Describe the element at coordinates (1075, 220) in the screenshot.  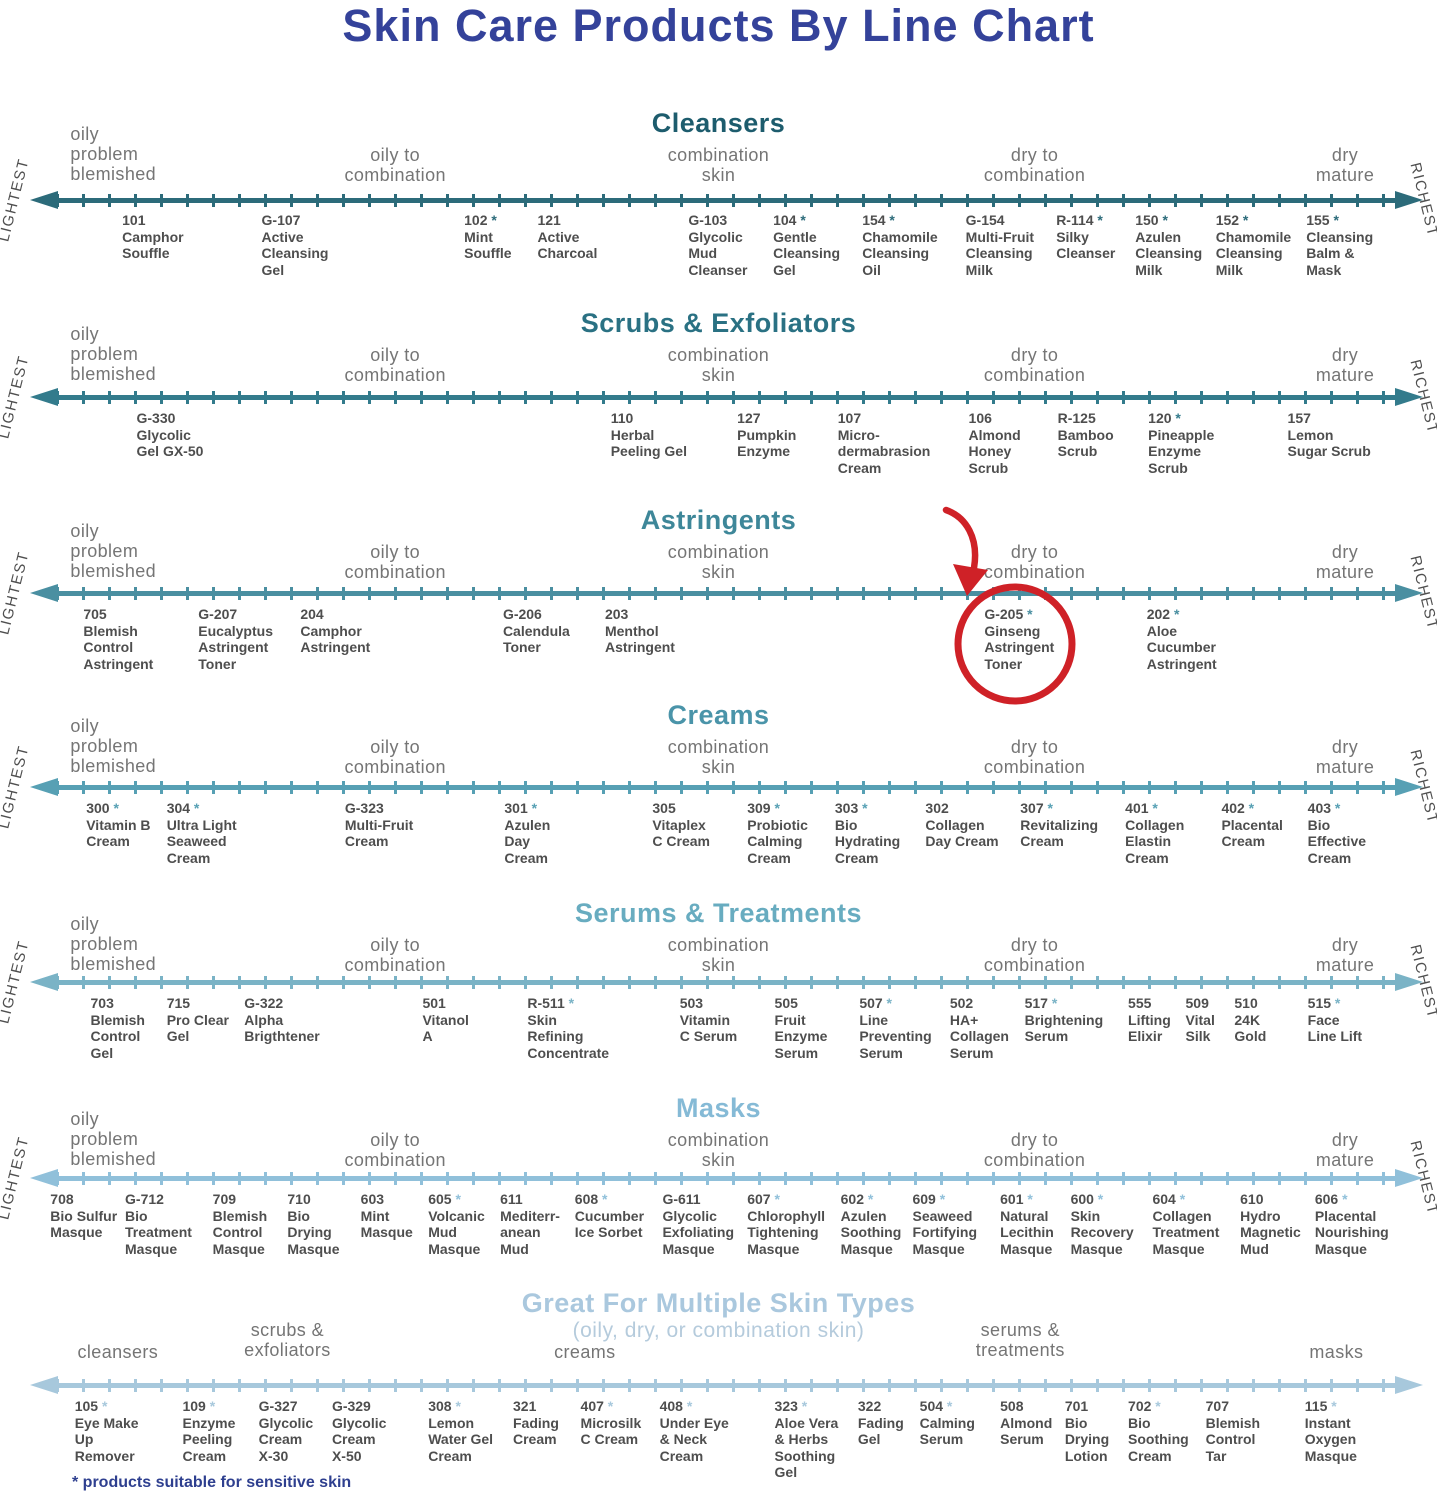
I see `product-number: R-114` at that location.